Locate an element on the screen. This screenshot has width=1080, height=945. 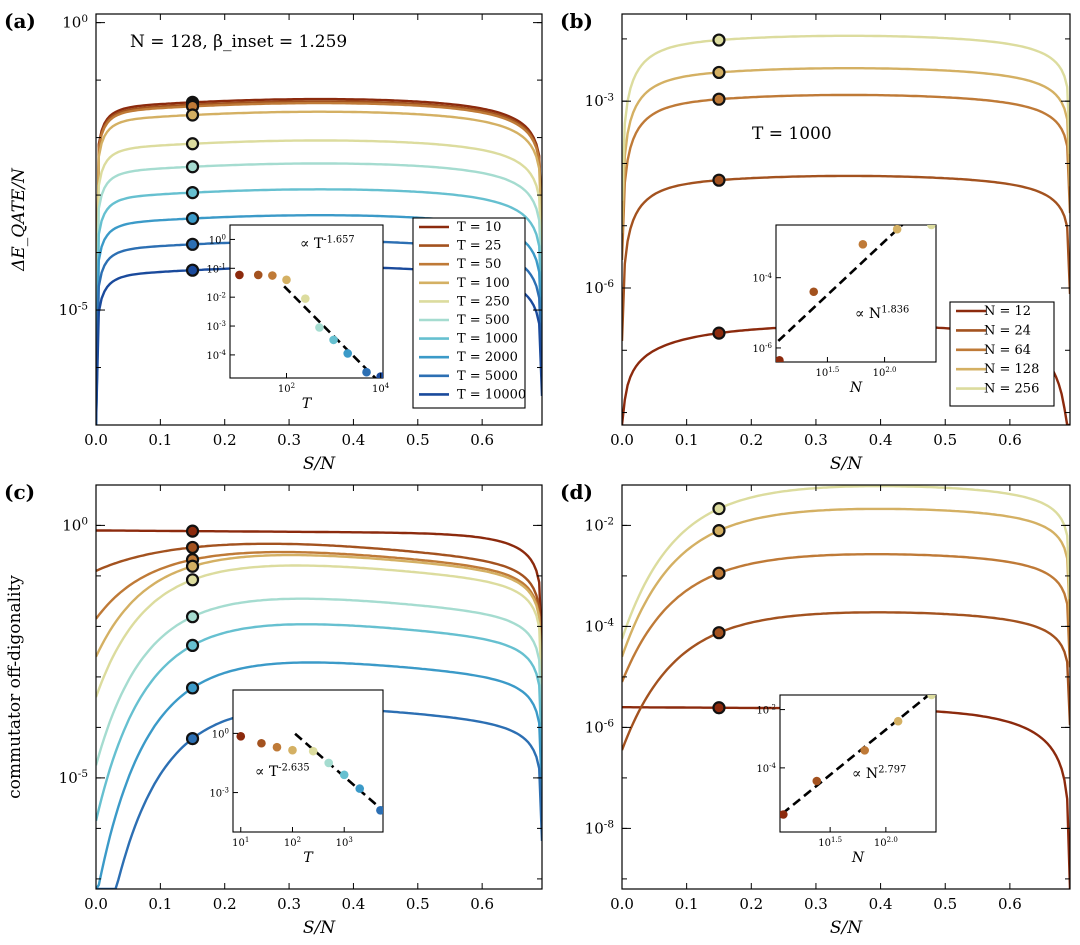
inset-frame is located at coordinates (856, 293).